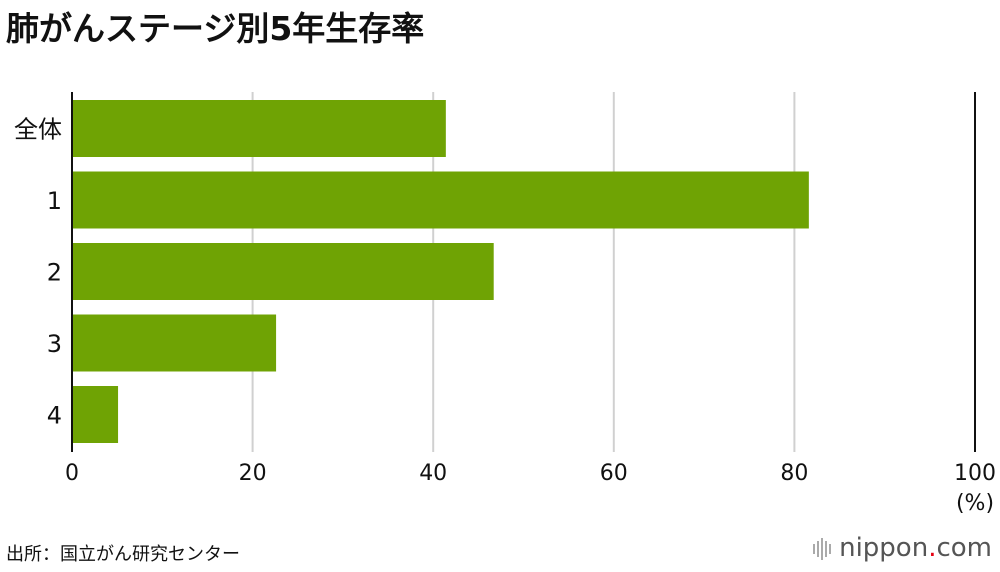 The width and height of the screenshot is (1000, 572). I want to click on category-label-1: 1, so click(54, 201).